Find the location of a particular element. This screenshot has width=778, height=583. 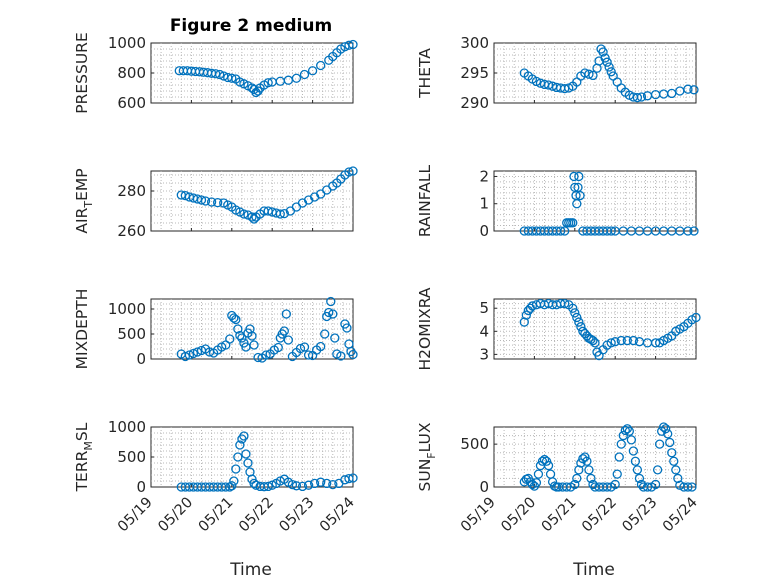

x-tick-label: 05/23 is located at coordinates (640, 515).